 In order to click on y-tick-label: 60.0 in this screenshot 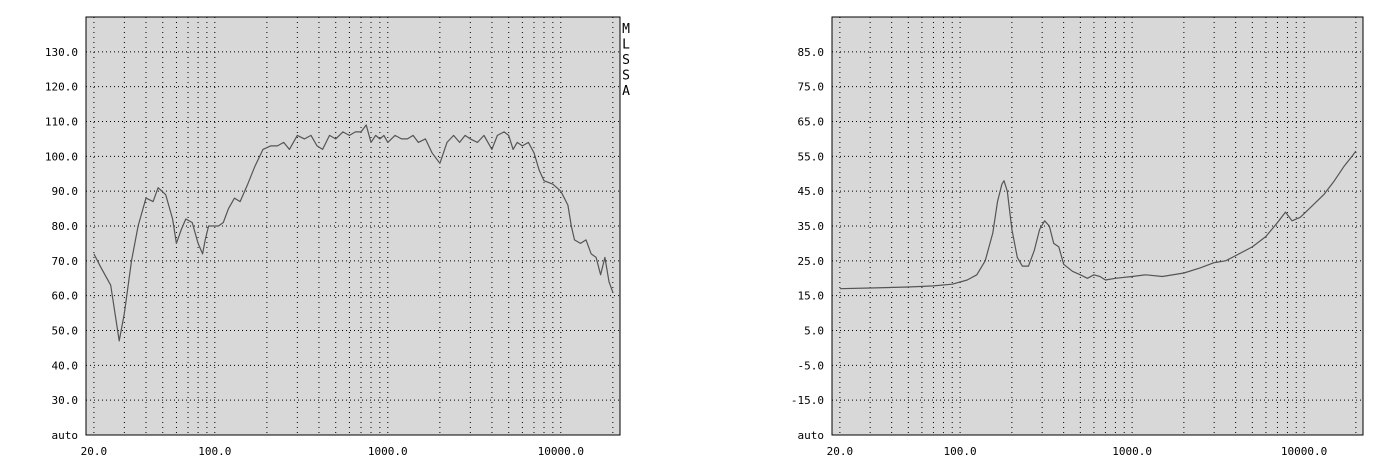, I will do `click(65, 296)`.